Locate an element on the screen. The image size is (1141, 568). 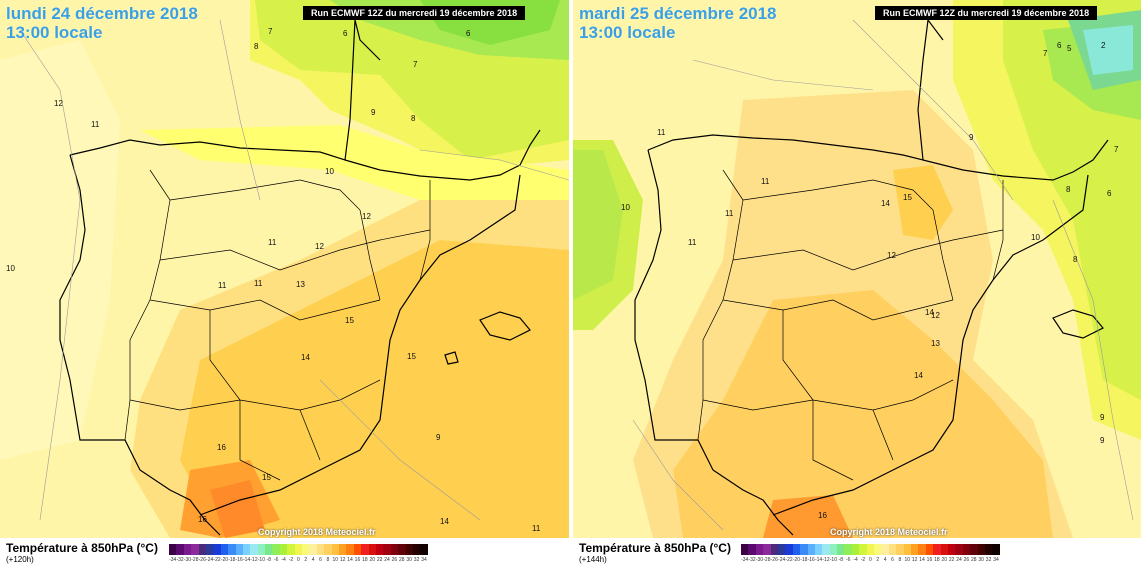
isotherm-label: 13 is located at coordinates (935, 343).